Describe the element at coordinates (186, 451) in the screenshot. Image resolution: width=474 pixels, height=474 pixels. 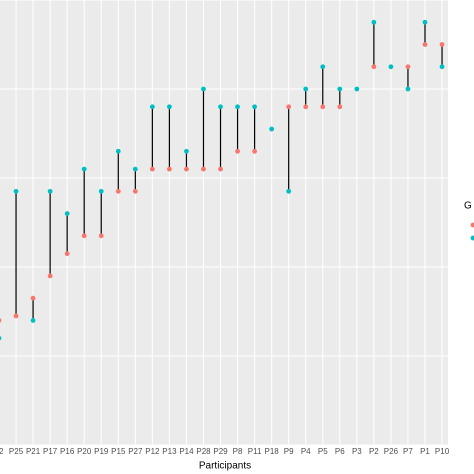
I see `x-tick-label: P14` at that location.